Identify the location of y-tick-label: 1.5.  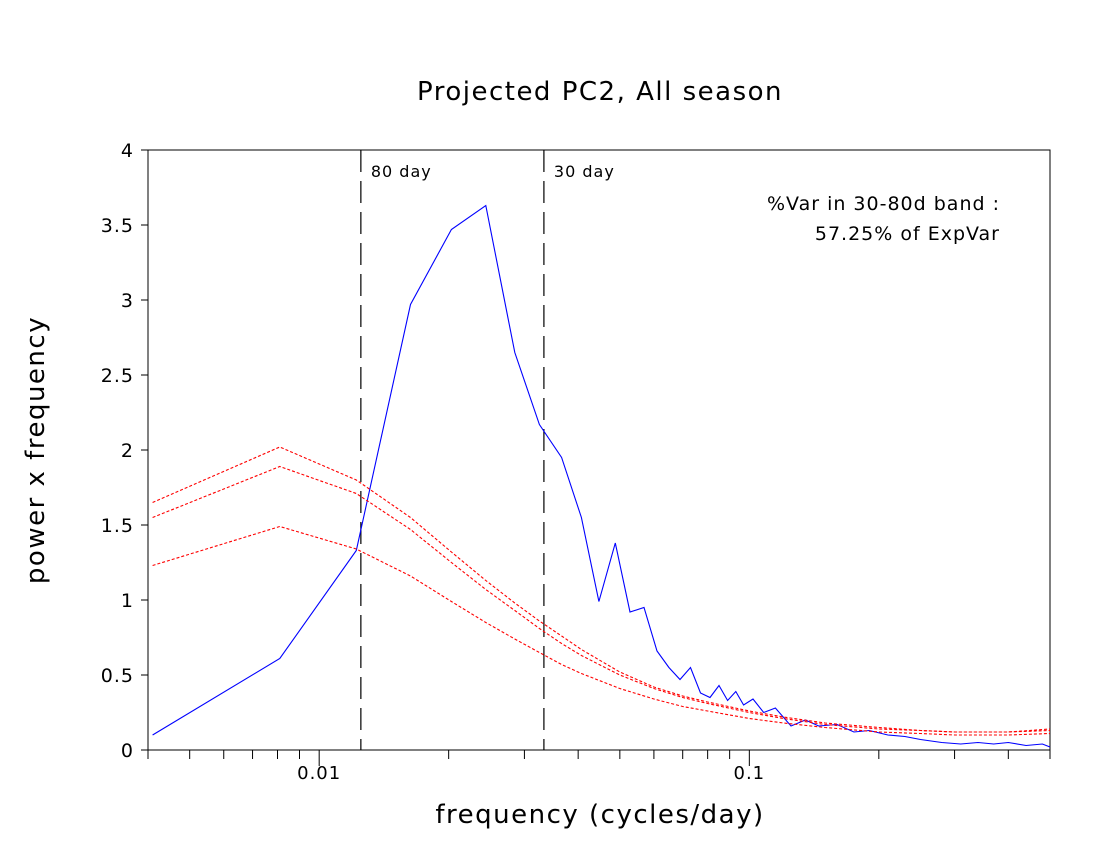
(117, 526).